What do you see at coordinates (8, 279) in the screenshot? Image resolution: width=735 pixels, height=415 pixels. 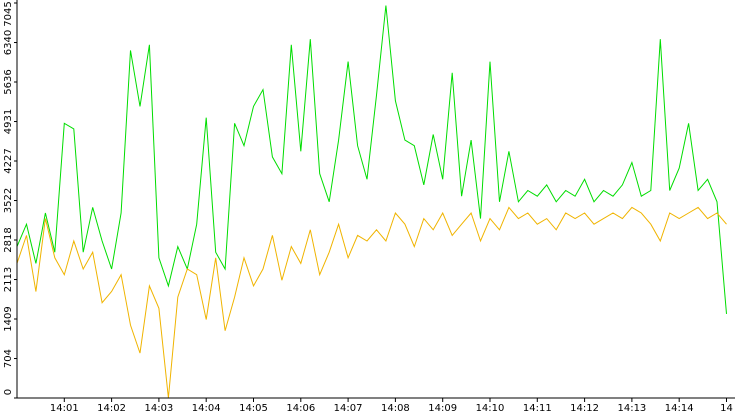 I see `y-tick-label: 2113` at bounding box center [8, 279].